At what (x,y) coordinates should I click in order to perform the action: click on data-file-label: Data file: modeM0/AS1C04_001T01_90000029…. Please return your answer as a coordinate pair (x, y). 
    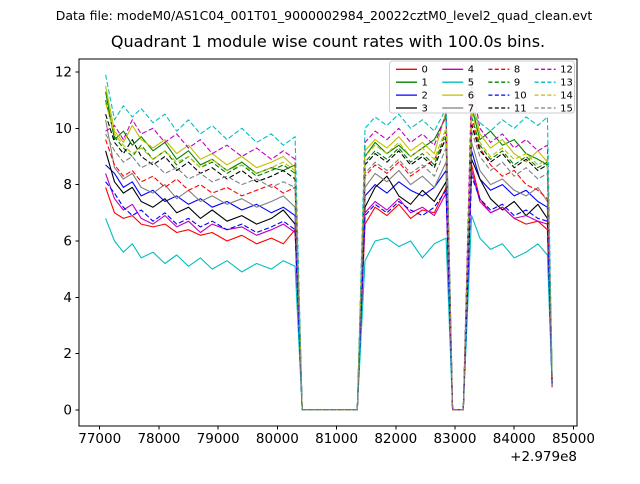
    Looking at the image, I should click on (324, 15).